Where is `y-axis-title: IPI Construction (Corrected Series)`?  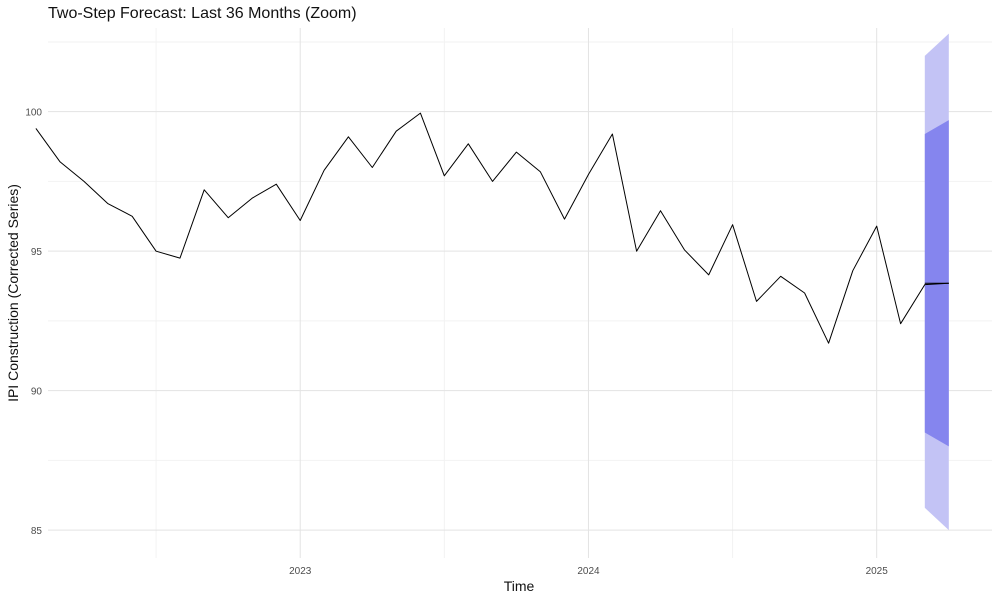
y-axis-title: IPI Construction (Corrected Series) is located at coordinates (13, 293).